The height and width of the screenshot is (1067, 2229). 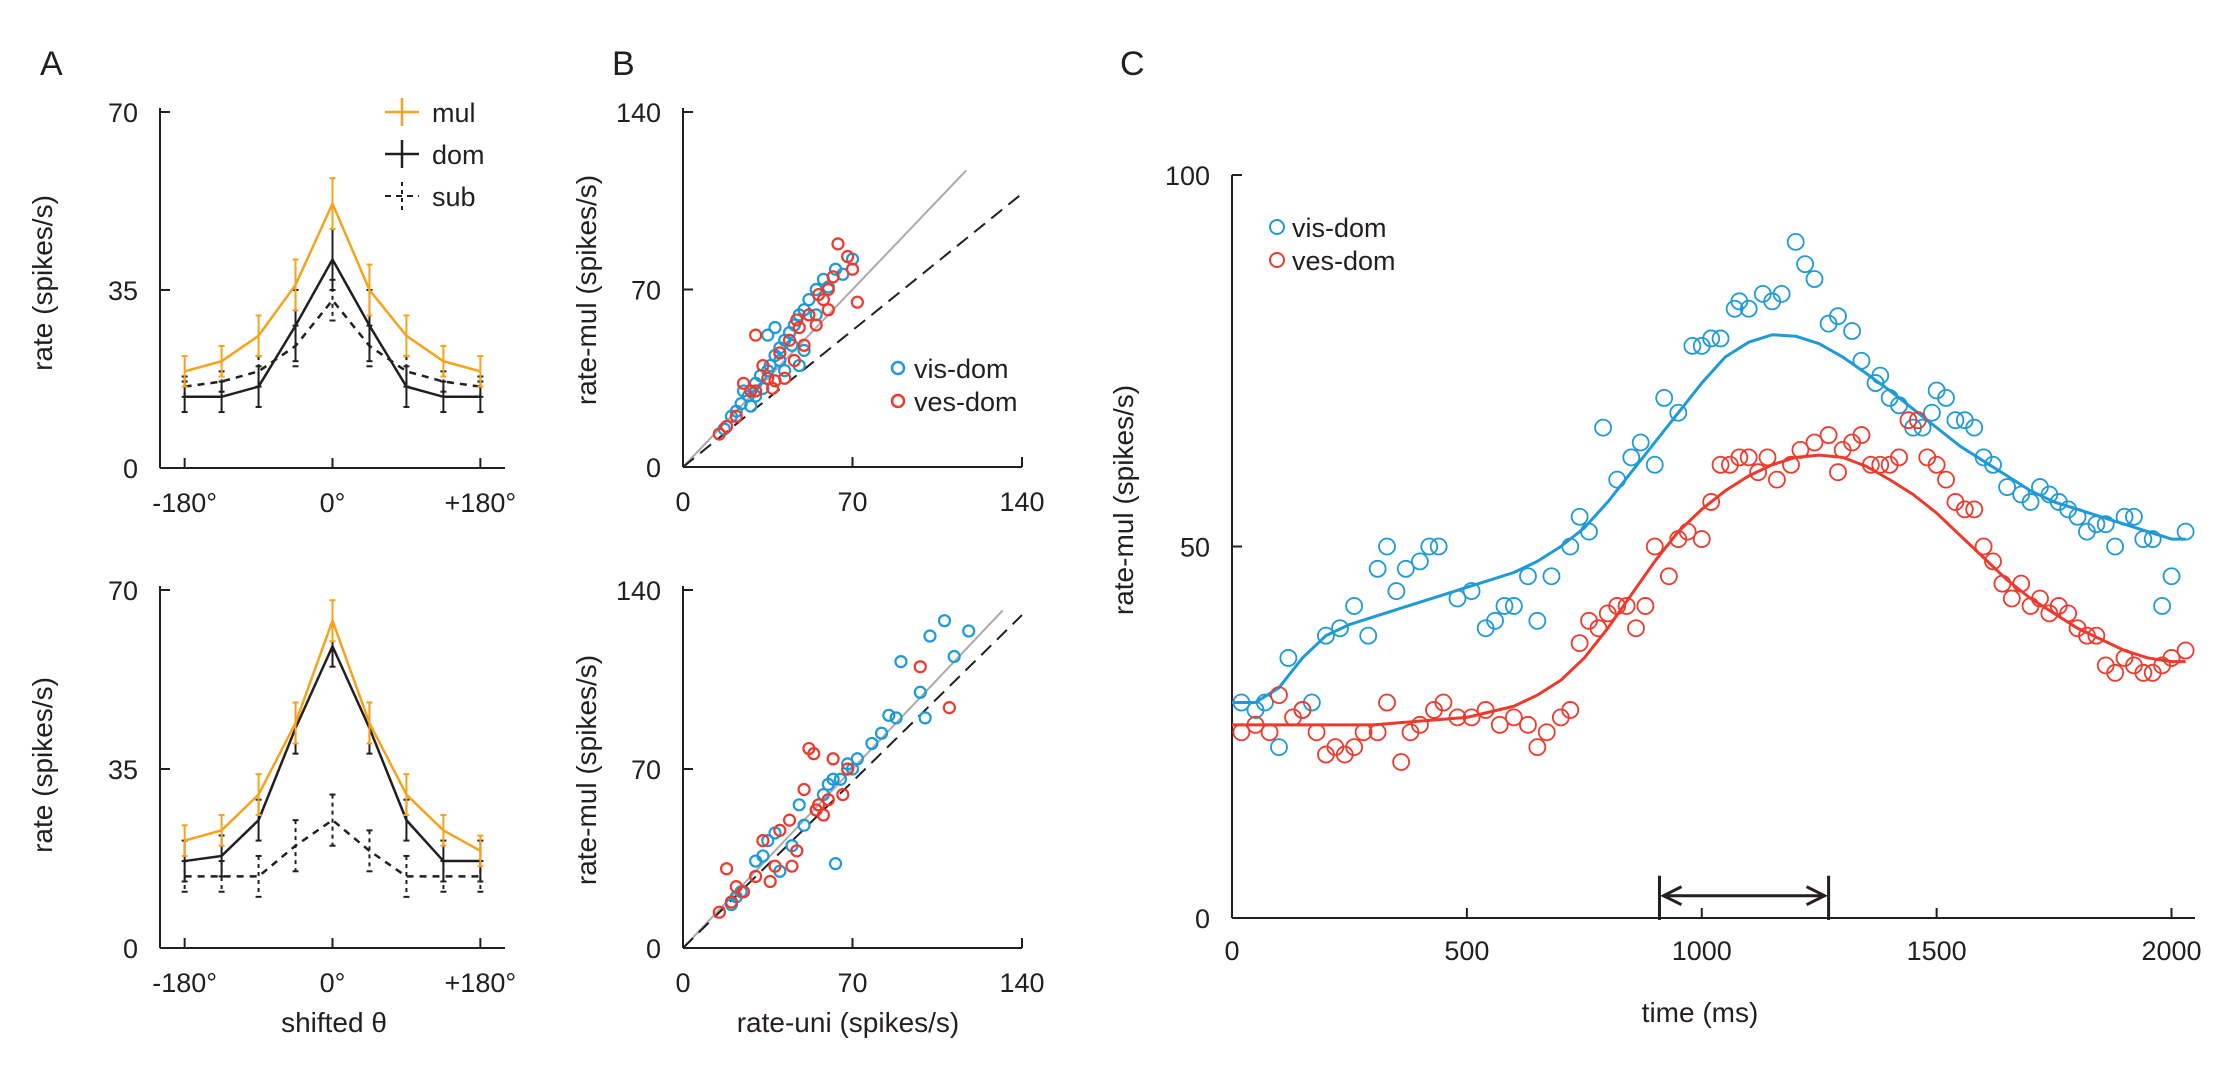 What do you see at coordinates (825, 318) in the screenshot?
I see `reference-line-identity` at bounding box center [825, 318].